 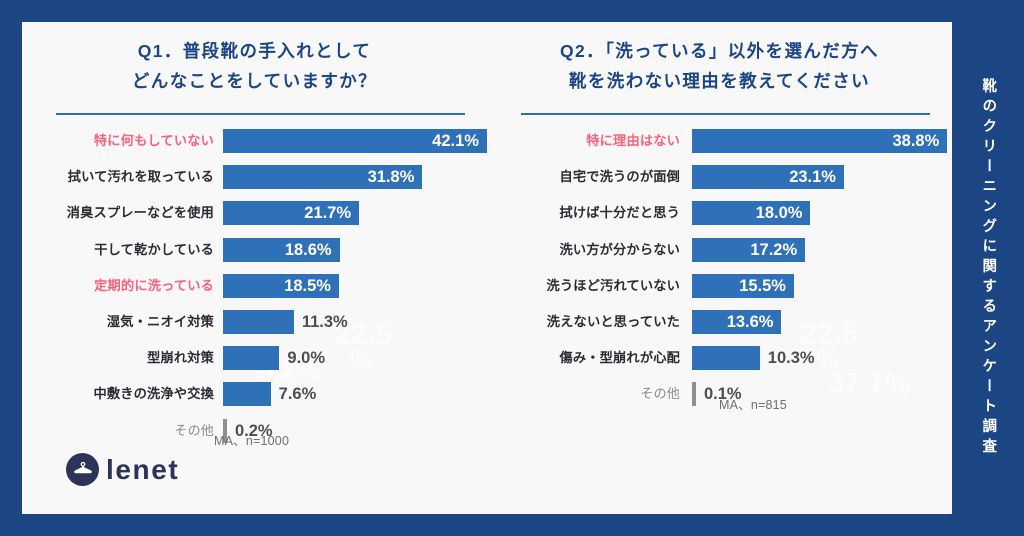 What do you see at coordinates (791, 358) in the screenshot?
I see `bar-value-label: 10.3%` at bounding box center [791, 358].